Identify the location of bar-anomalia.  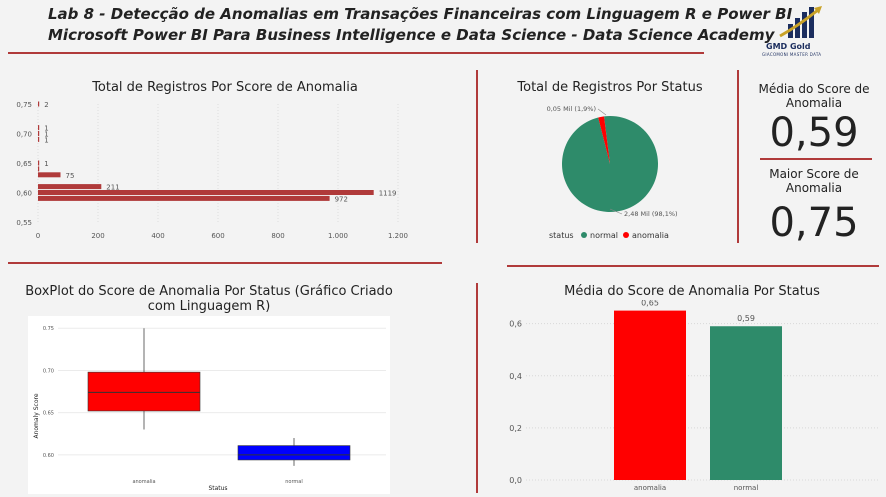
(650, 395).